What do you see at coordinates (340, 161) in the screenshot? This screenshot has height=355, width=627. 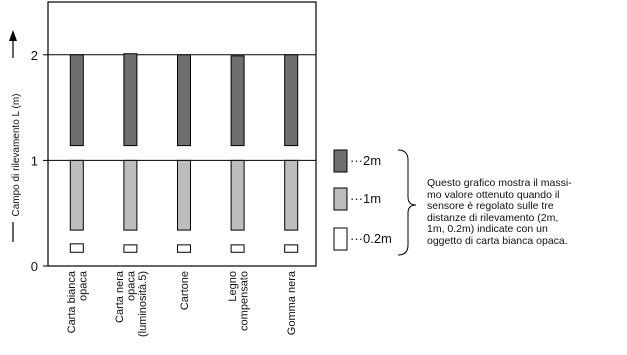 I see `legend-swatch-2m` at bounding box center [340, 161].